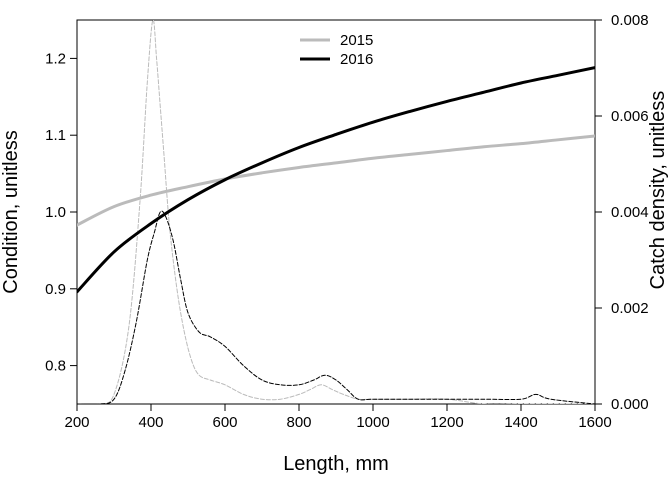 Image resolution: width=672 pixels, height=480 pixels. I want to click on y-axis-left: 0.8 0.9 1.0 1.1 1.2, so click(61, 212).